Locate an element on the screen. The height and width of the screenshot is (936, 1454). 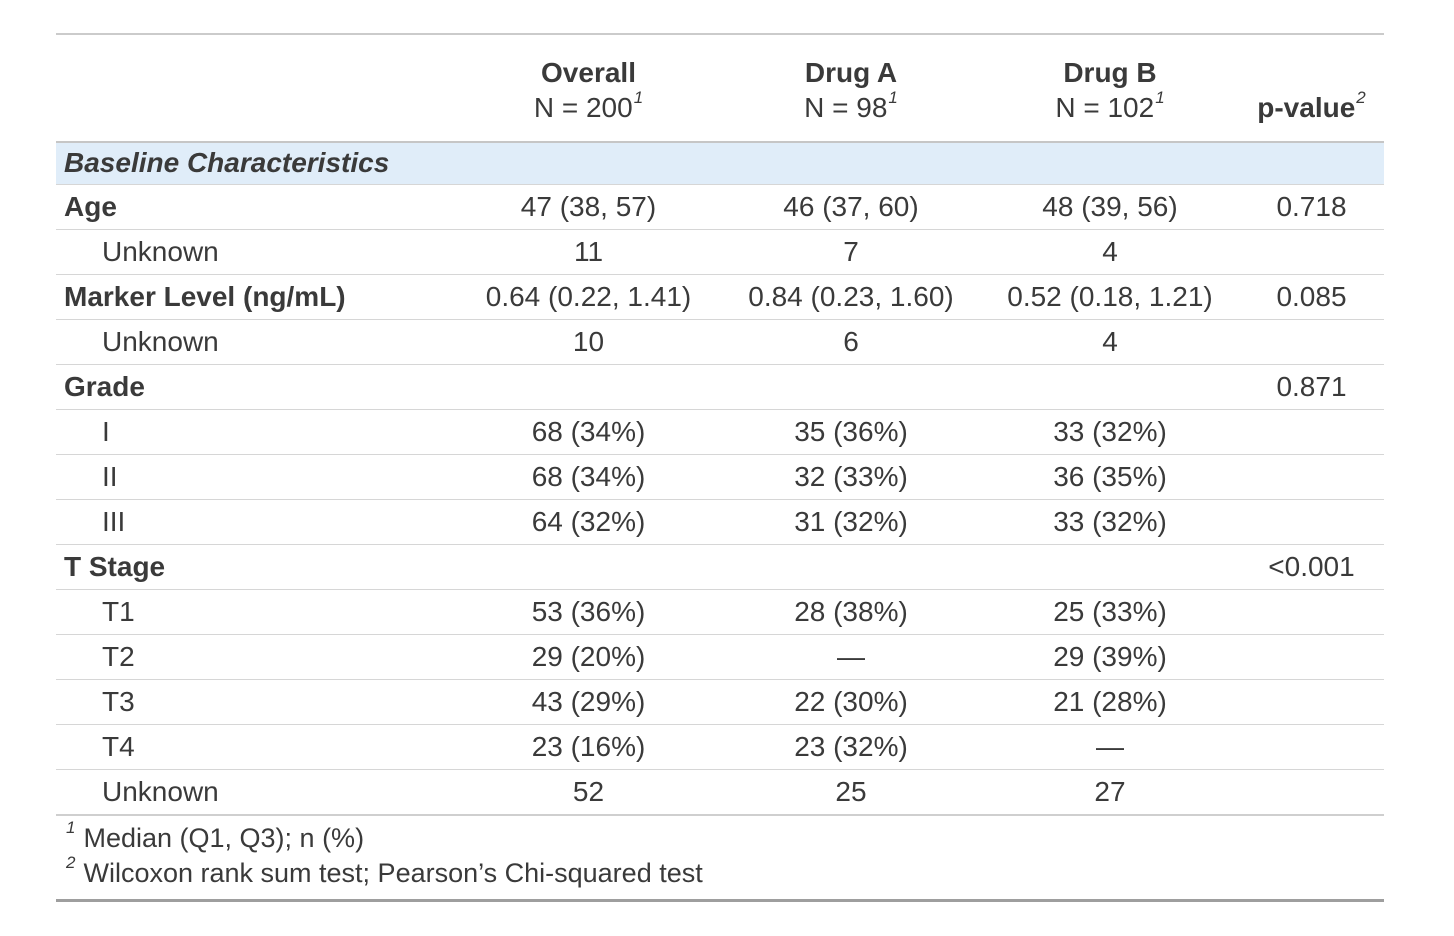
row-label: I is located at coordinates (256, 431).